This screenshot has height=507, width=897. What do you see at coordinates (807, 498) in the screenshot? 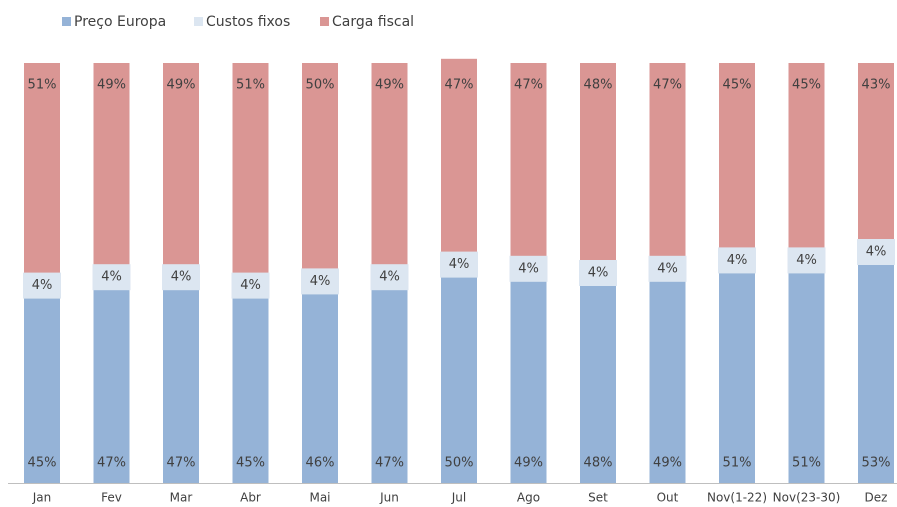
I see `x-tick-label: Nov(23-30)` at bounding box center [807, 498].